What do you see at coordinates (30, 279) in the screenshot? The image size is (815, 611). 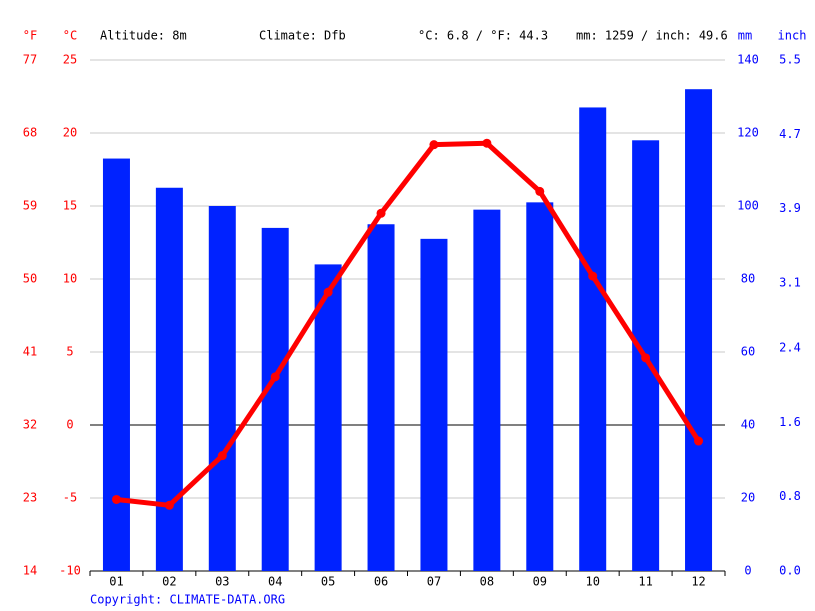 I see `f-tick-label: 50` at bounding box center [30, 279].